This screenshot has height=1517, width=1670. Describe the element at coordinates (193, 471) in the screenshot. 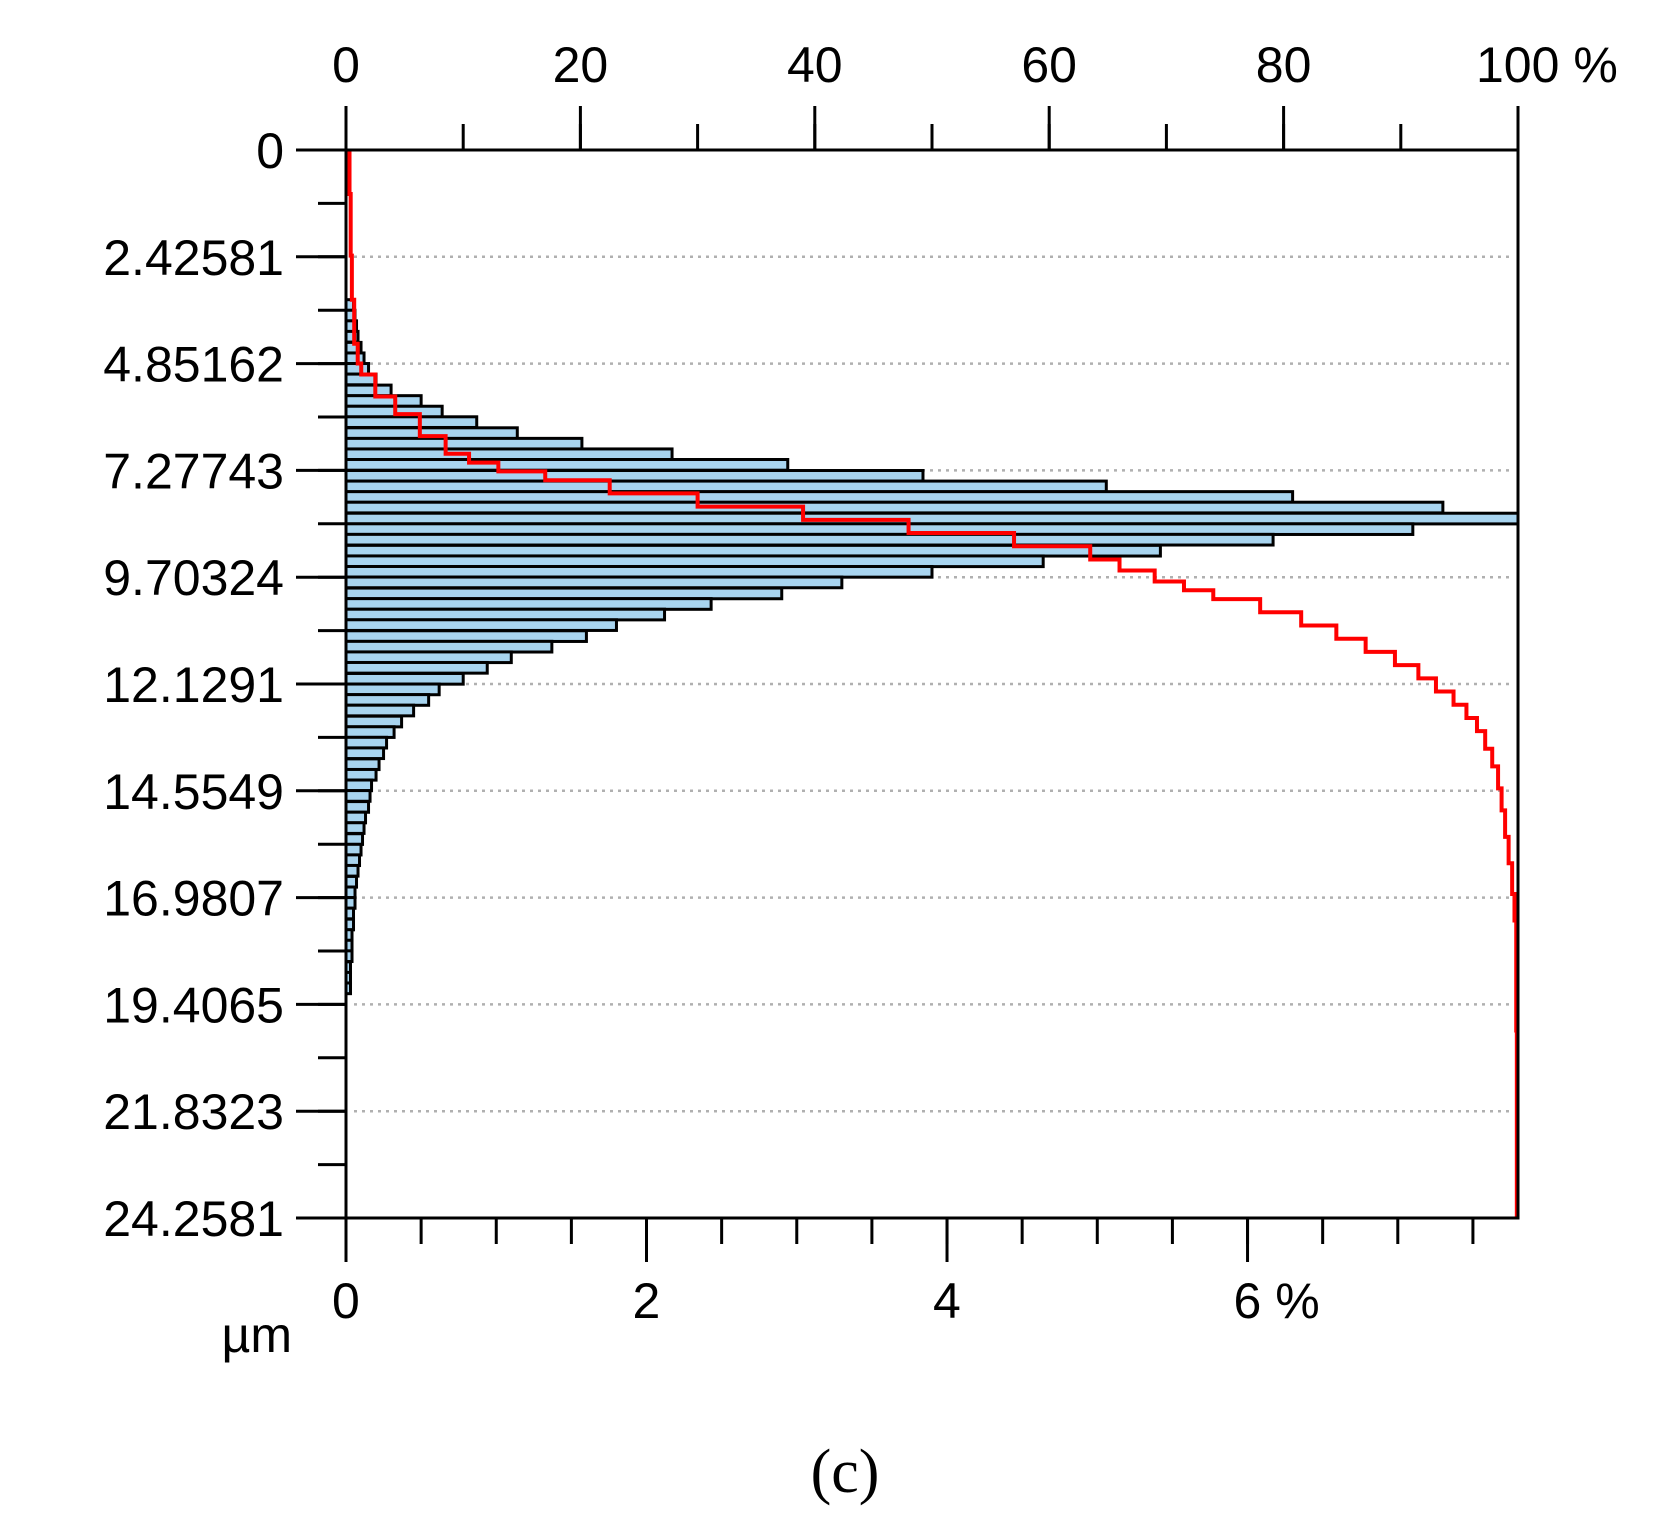

I see `y-tick-label: 7.27743` at that location.